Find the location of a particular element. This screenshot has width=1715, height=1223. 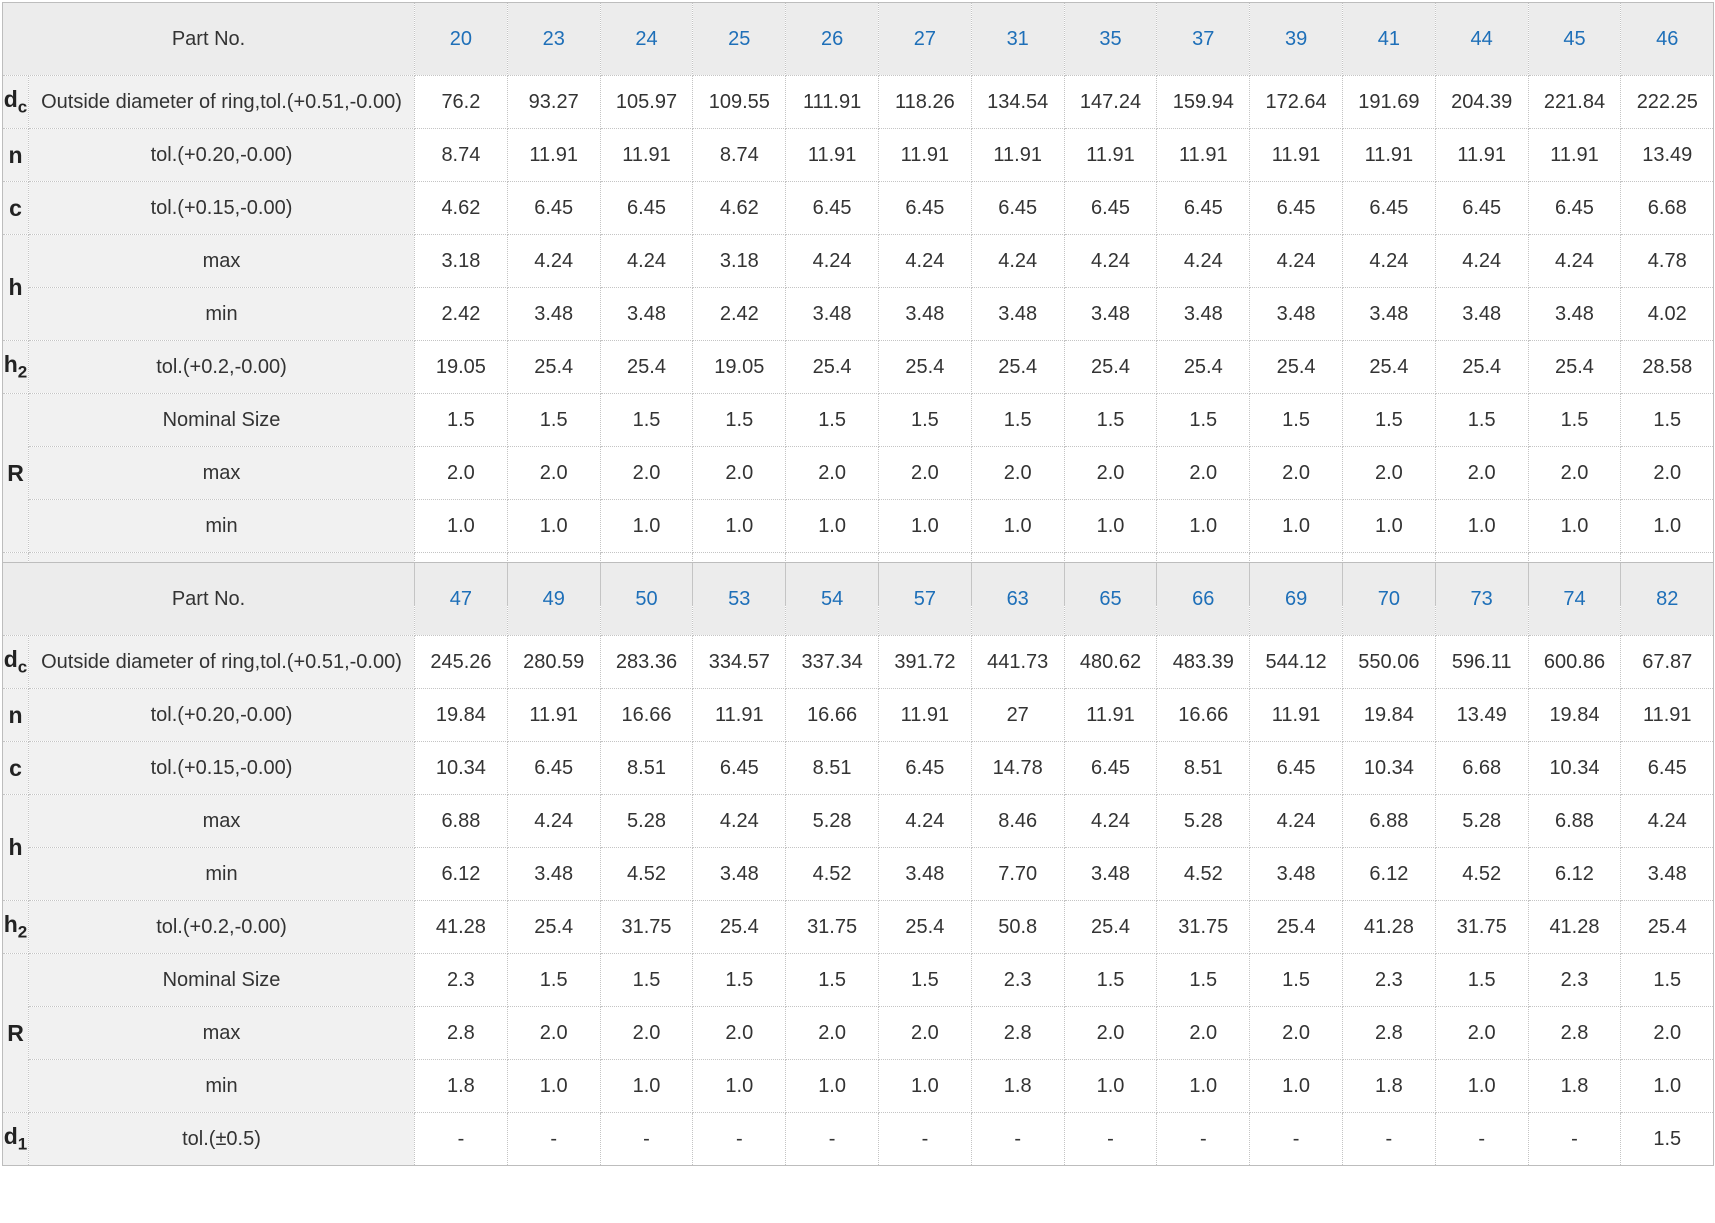

part-number-link: 23 is located at coordinates (553, 39).